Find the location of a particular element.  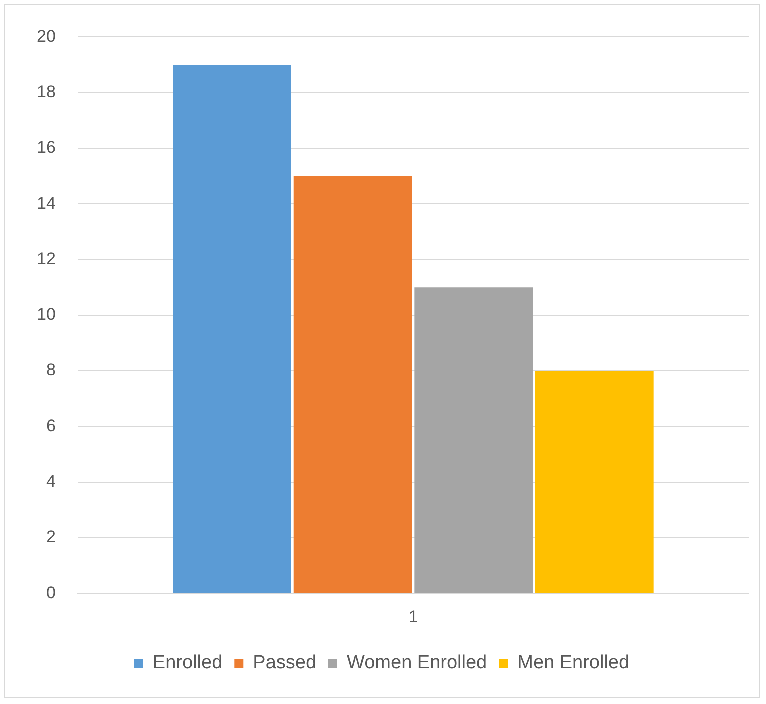

legend-label: Passed is located at coordinates (285, 663).